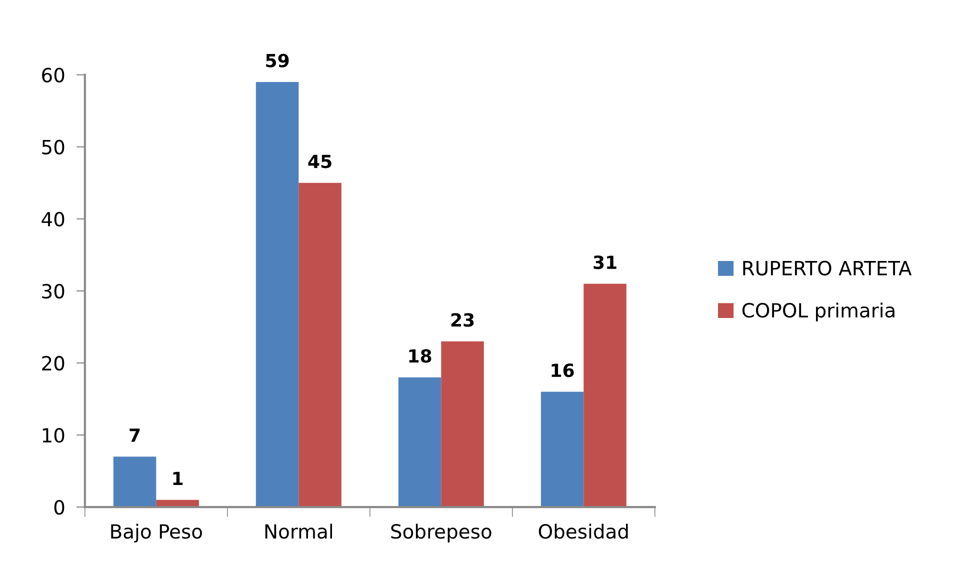 The width and height of the screenshot is (976, 571). I want to click on data-label: 16, so click(563, 371).